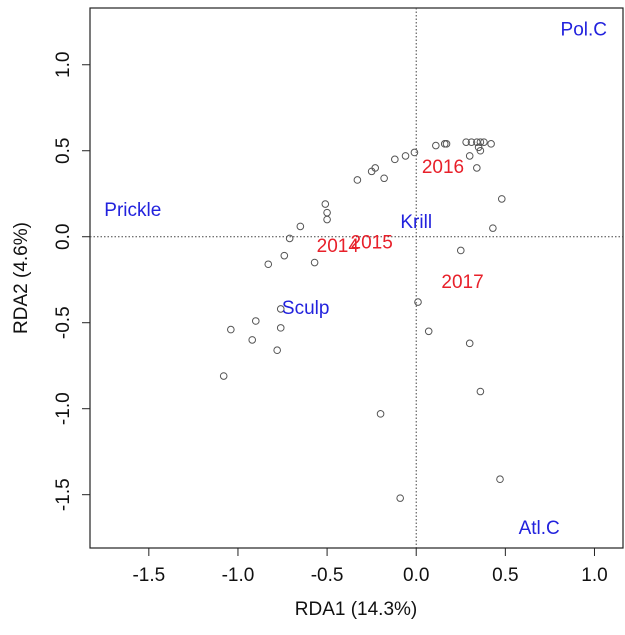  I want to click on y-tick-label: 0.0, so click(63, 237).